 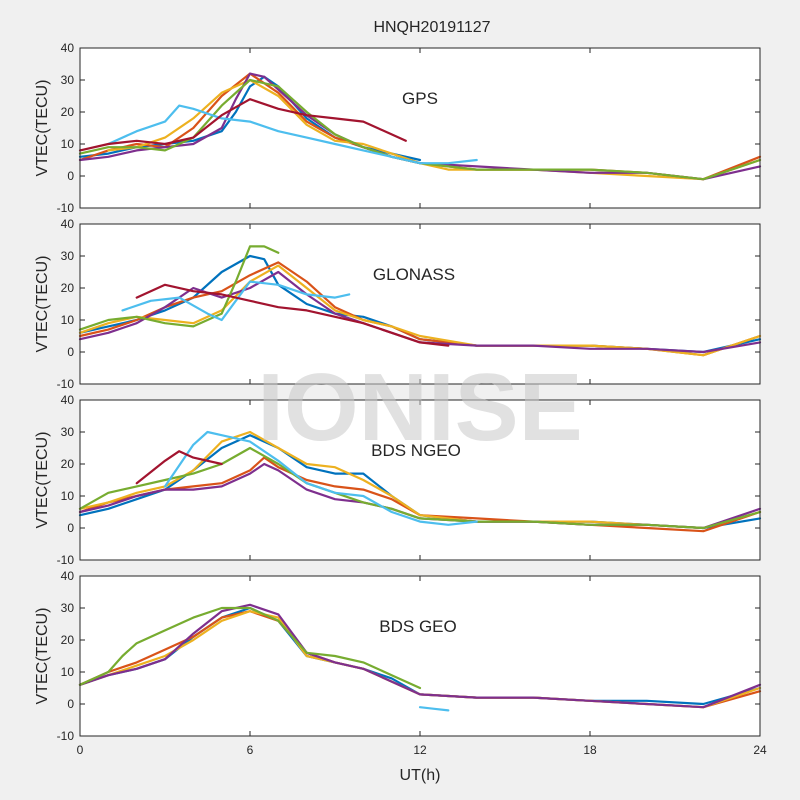 What do you see at coordinates (80, 750) in the screenshot?
I see `x-tick-label: 0` at bounding box center [80, 750].